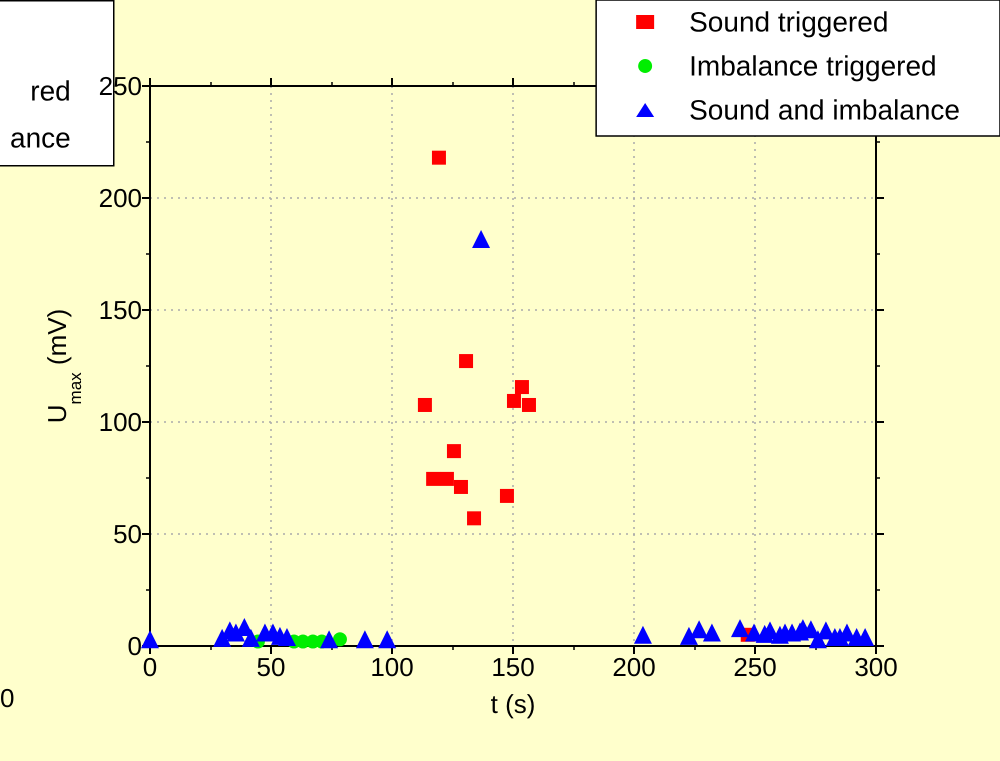  What do you see at coordinates (513, 704) in the screenshot?
I see `x-axis-title: t (s)` at bounding box center [513, 704].